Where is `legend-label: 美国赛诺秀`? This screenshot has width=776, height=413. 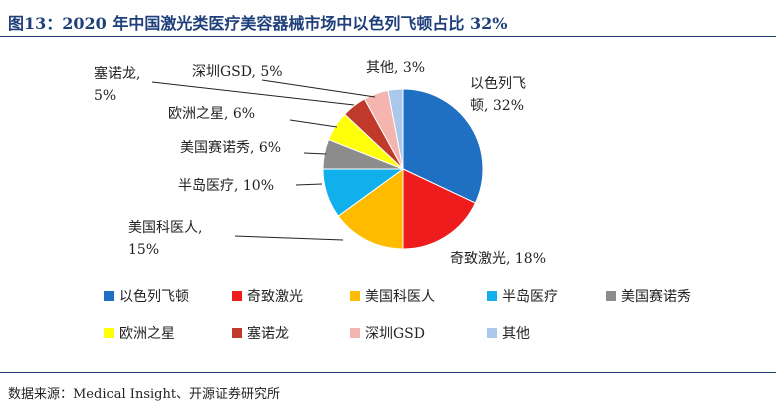
legend-label: 美国赛诺秀 is located at coordinates (656, 297).